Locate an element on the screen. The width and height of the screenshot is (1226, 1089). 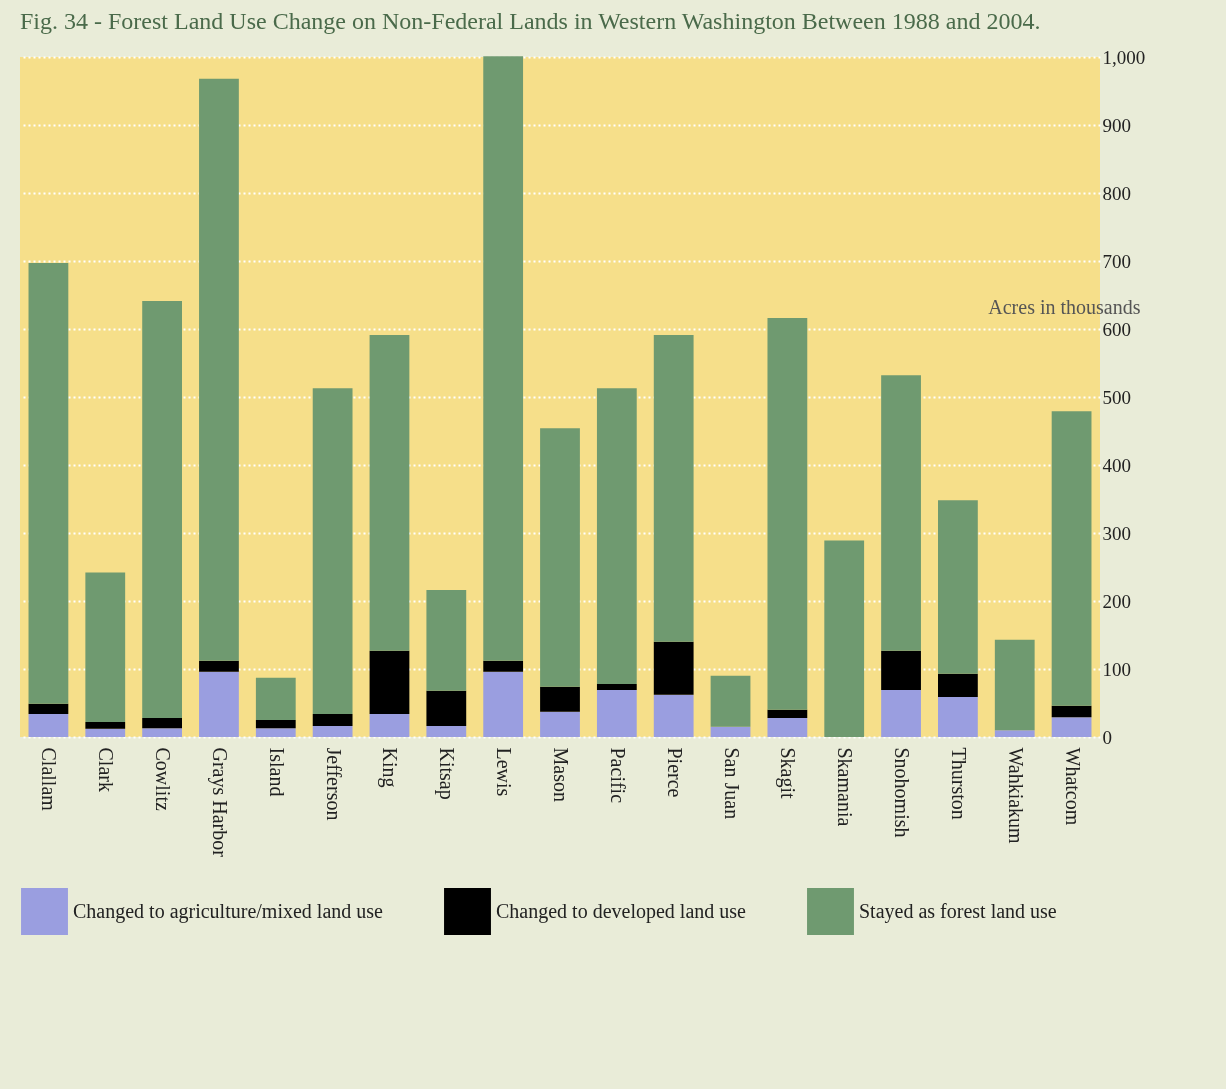
legend-label: Changed to agriculture/mixed land use is located at coordinates (228, 911).